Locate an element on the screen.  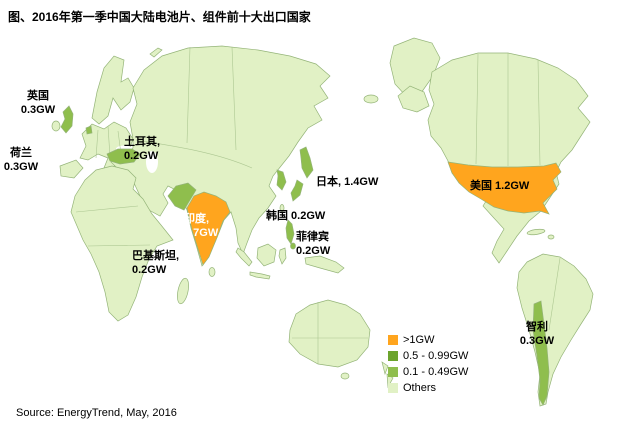
australia-shape is located at coordinates (329, 333).